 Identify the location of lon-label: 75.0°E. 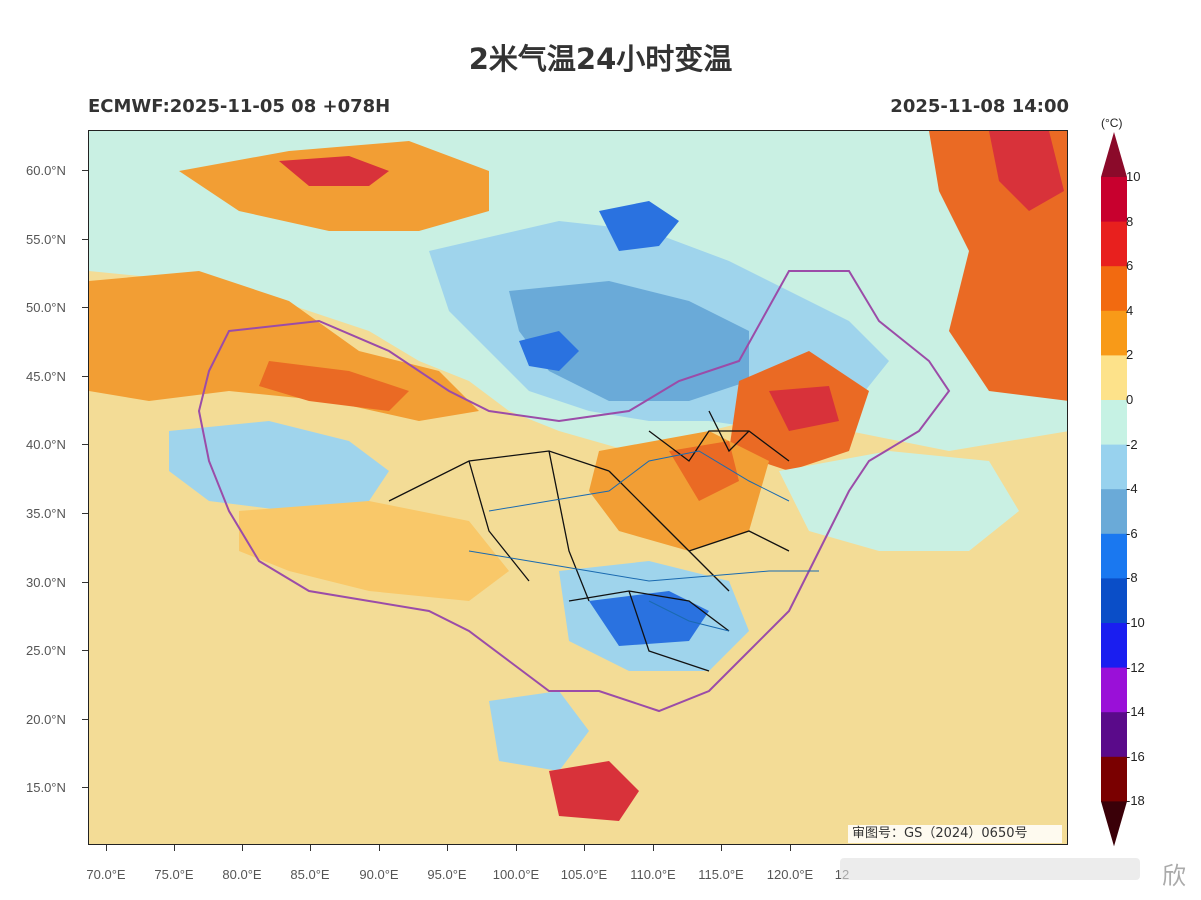
(174, 874).